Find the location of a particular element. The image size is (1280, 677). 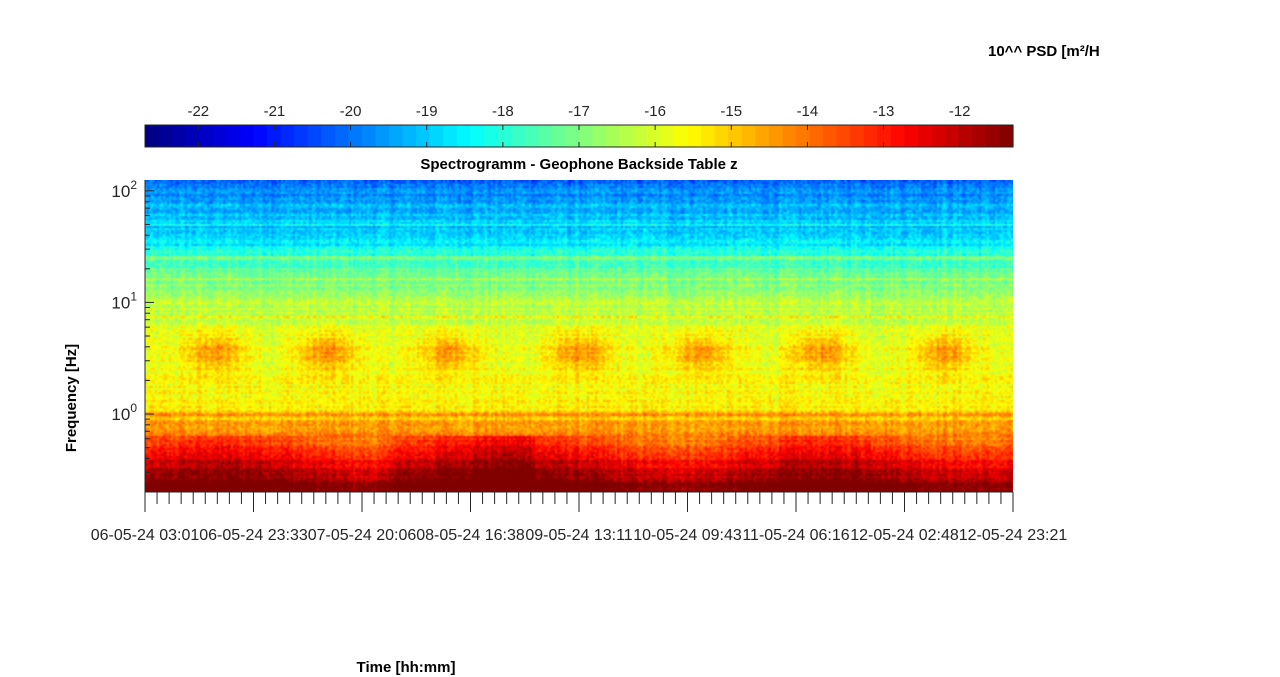

y-axis-label: Frequency [Hz] is located at coordinates (71, 398).